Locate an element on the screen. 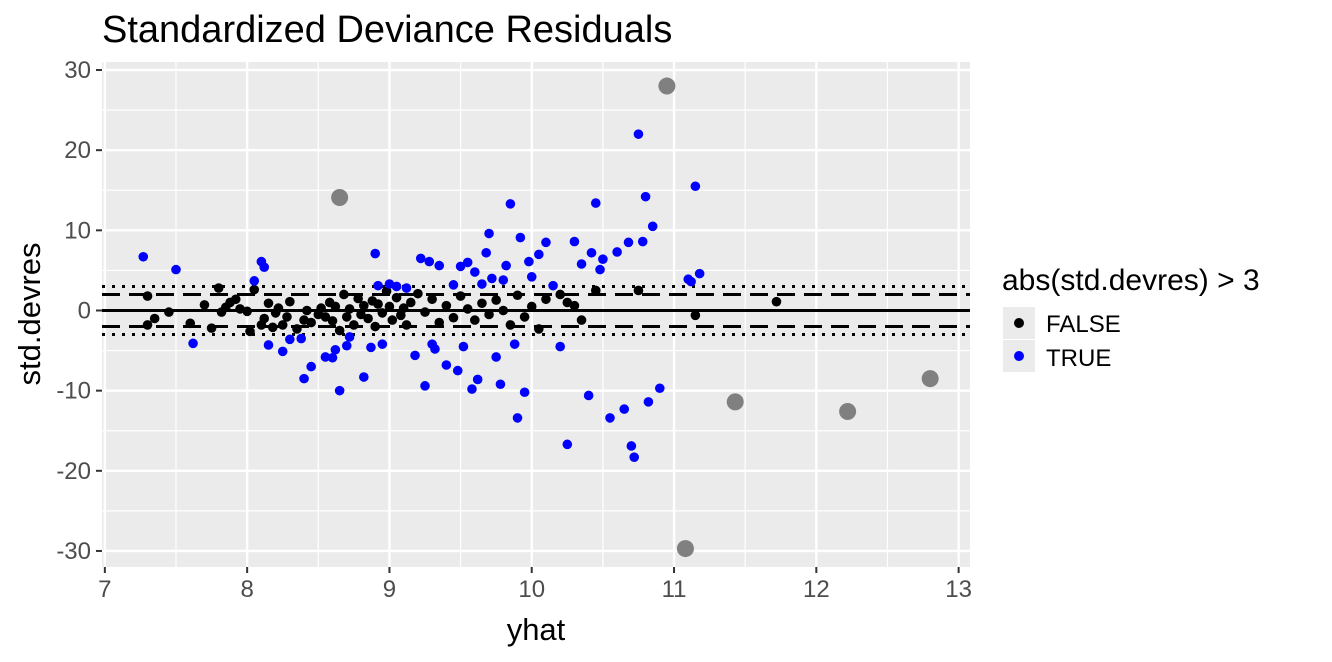 The width and height of the screenshot is (1332, 662). y-axis-title: std.devres is located at coordinates (29, 313).